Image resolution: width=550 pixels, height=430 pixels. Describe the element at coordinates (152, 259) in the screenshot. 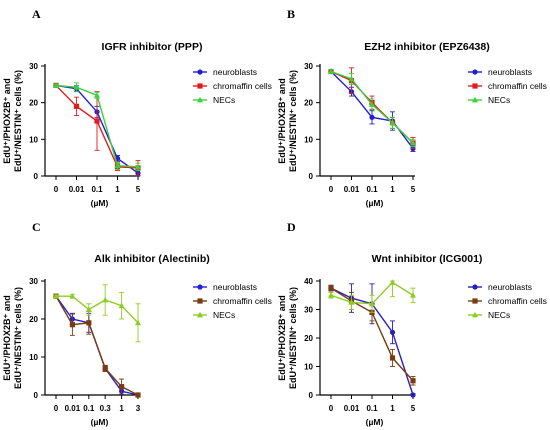

I see `chart-title: Alk inhibitor (Alectinib)` at that location.